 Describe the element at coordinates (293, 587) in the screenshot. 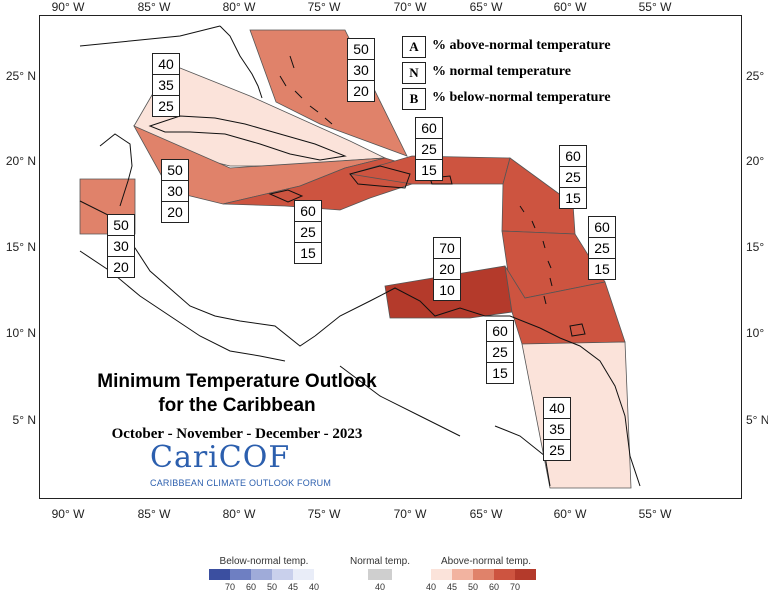

I see `legend-num-below-45: 45` at that location.